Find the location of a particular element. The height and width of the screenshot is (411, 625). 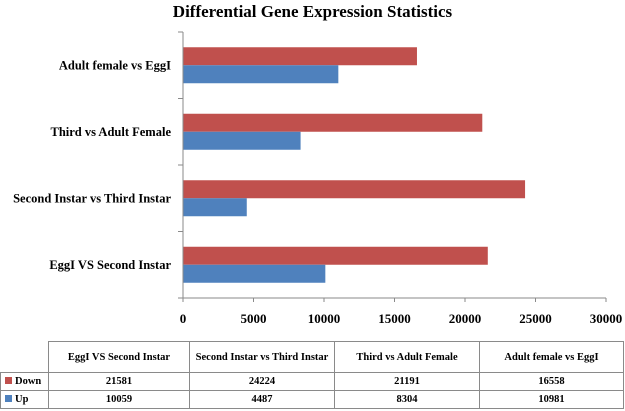

table-row-down: Down 21581 24224 21191 16558 is located at coordinates (312, 381).